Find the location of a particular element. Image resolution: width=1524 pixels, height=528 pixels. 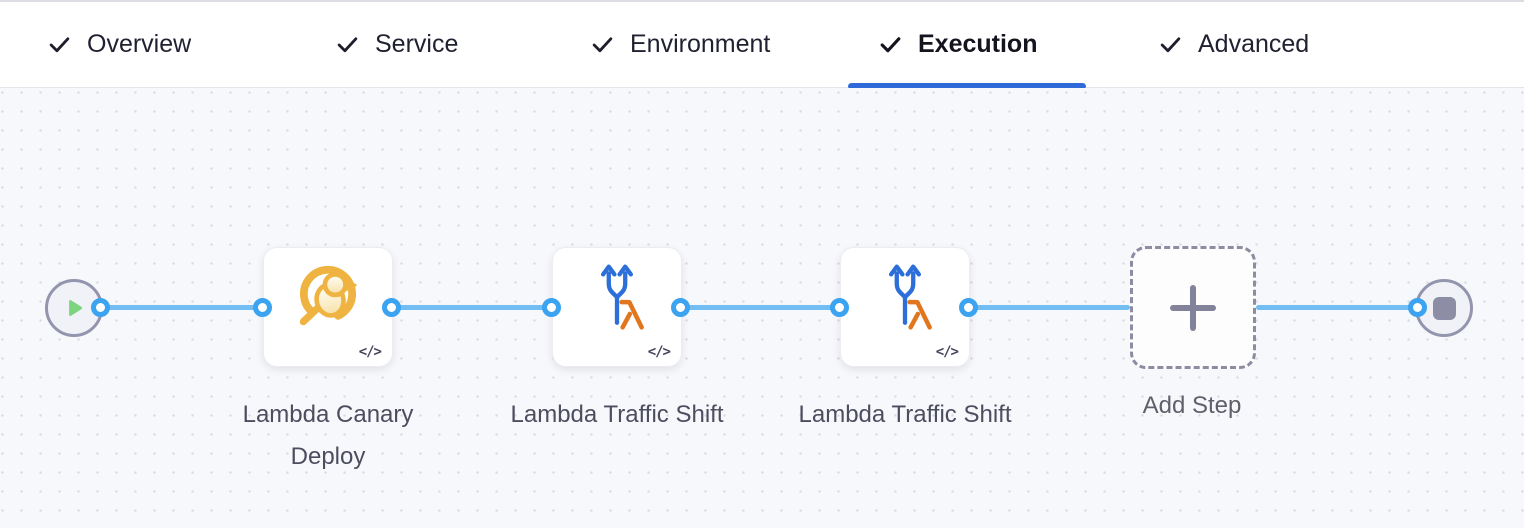

tab-environment: Environment is located at coordinates (680, 44).